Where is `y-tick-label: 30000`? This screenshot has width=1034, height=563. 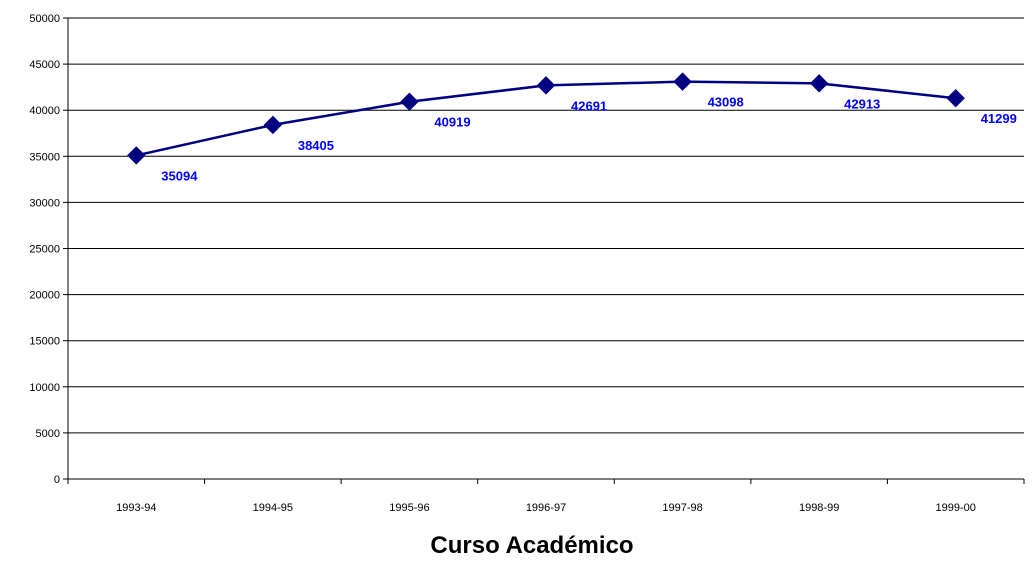 y-tick-label: 30000 is located at coordinates (44, 203).